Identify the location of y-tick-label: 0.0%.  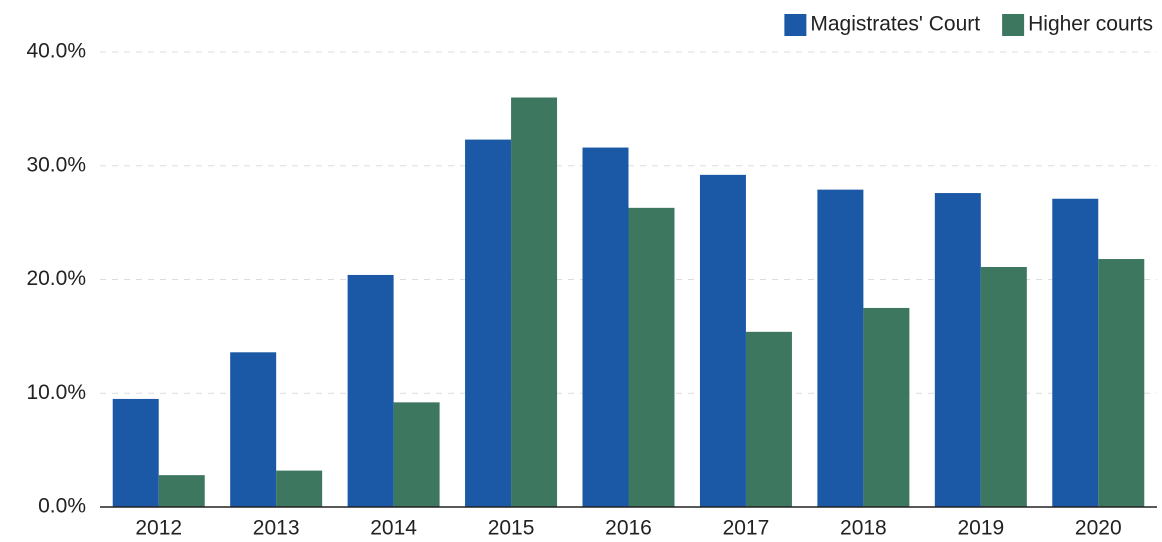
(62, 506).